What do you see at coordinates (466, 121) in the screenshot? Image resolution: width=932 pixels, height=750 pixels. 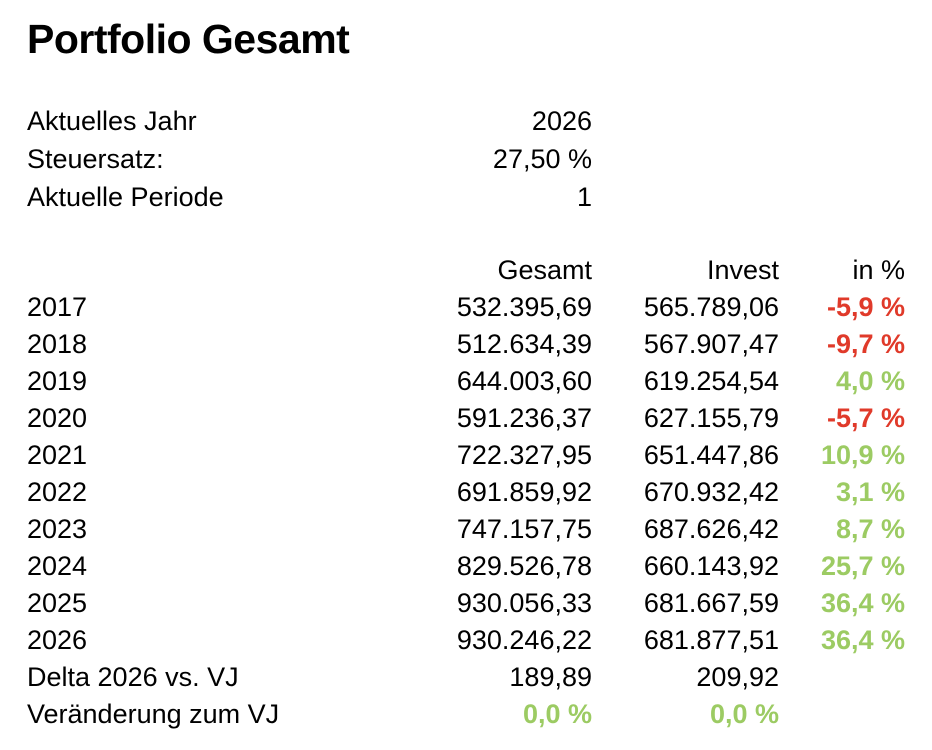 I see `info-row: Aktuelles Jahr 2026` at bounding box center [466, 121].